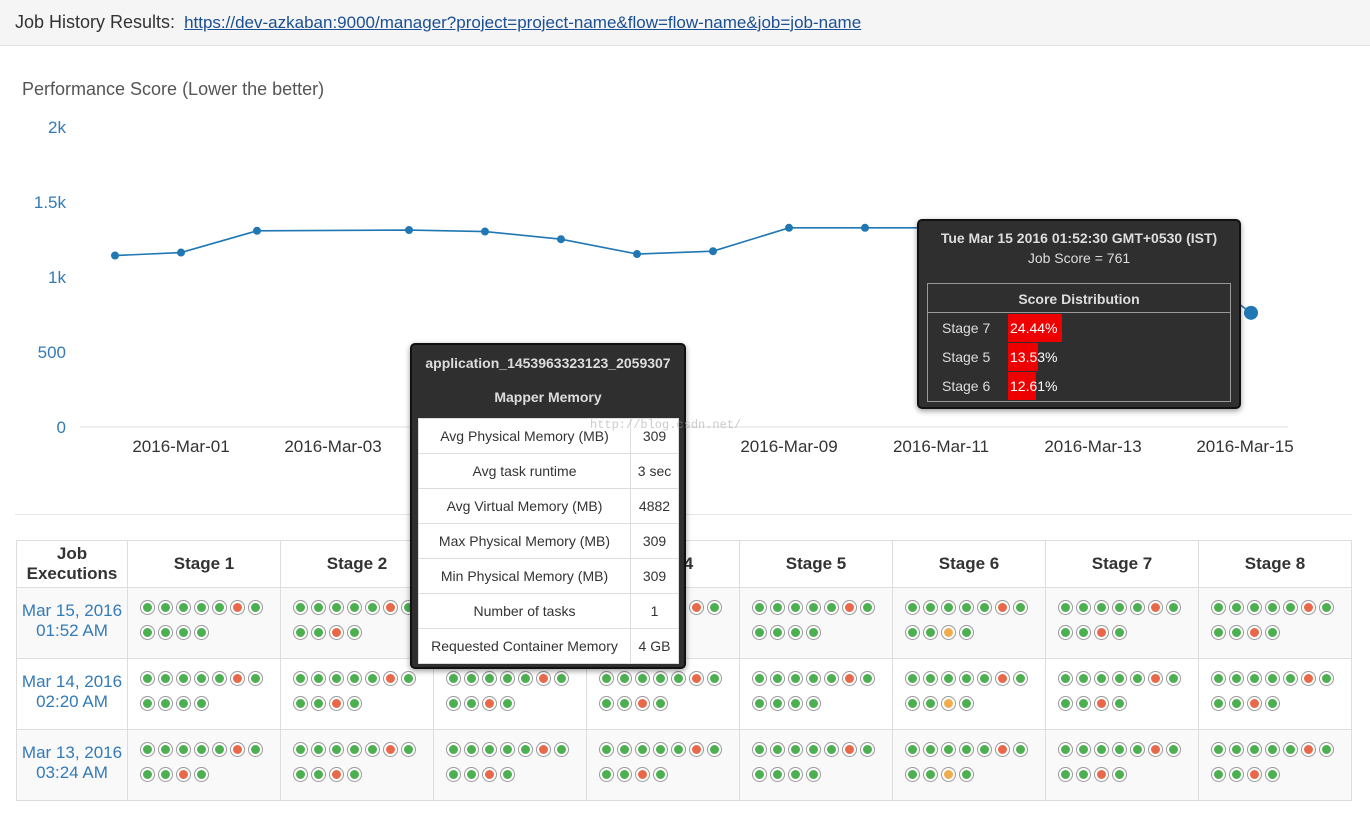  I want to click on execution-link: Mar 14, 2016 02:20 AM, so click(72, 691).